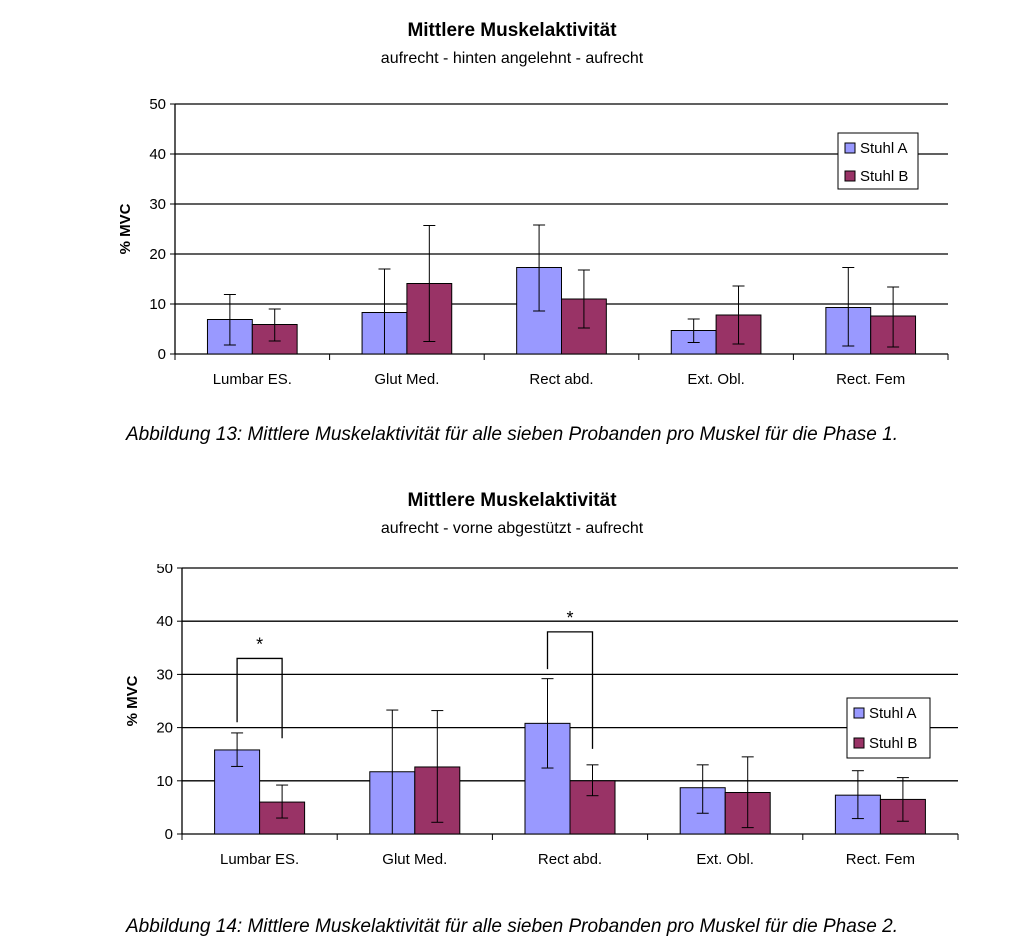 The width and height of the screenshot is (1024, 952). What do you see at coordinates (512, 528) in the screenshot?
I see `chart-subtitle: aufrecht - vorne abgestützt - aufrecht` at bounding box center [512, 528].